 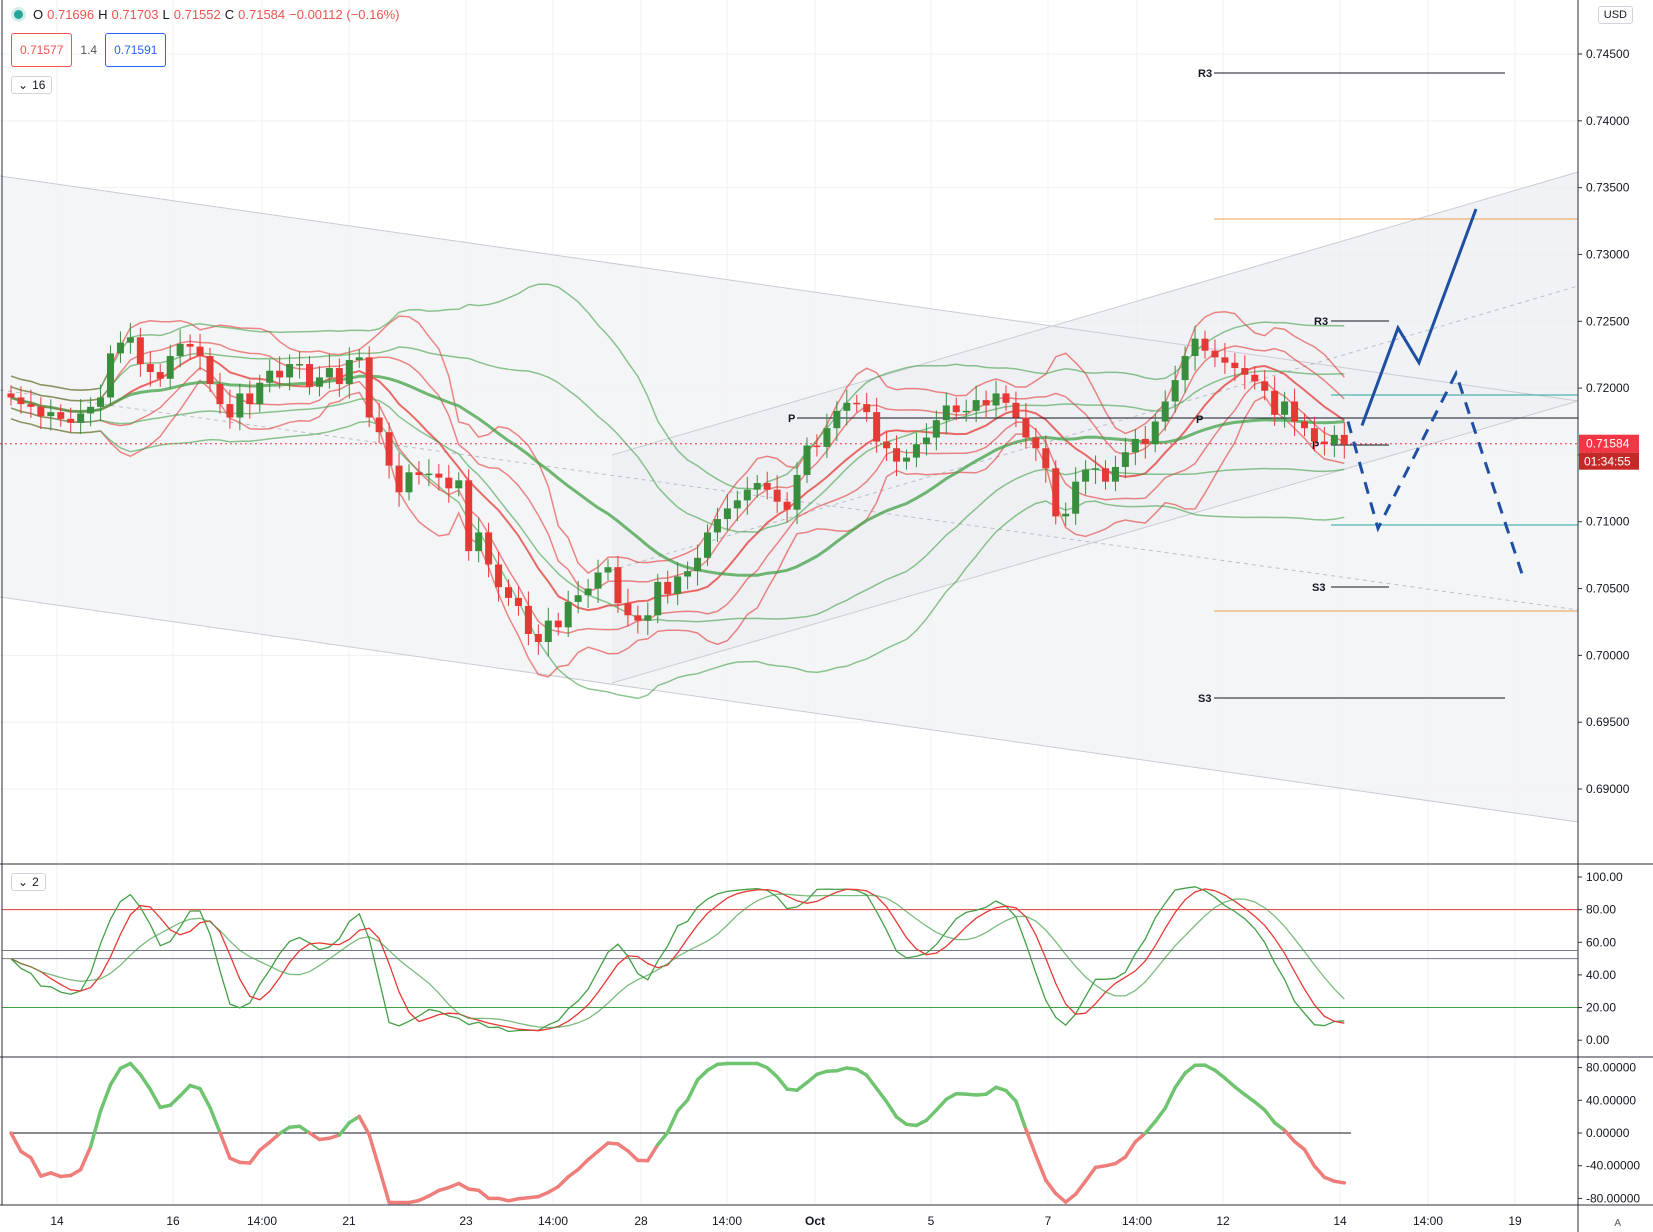 What do you see at coordinates (136, 50) in the screenshot?
I see `buy-button: 0.71591` at bounding box center [136, 50].